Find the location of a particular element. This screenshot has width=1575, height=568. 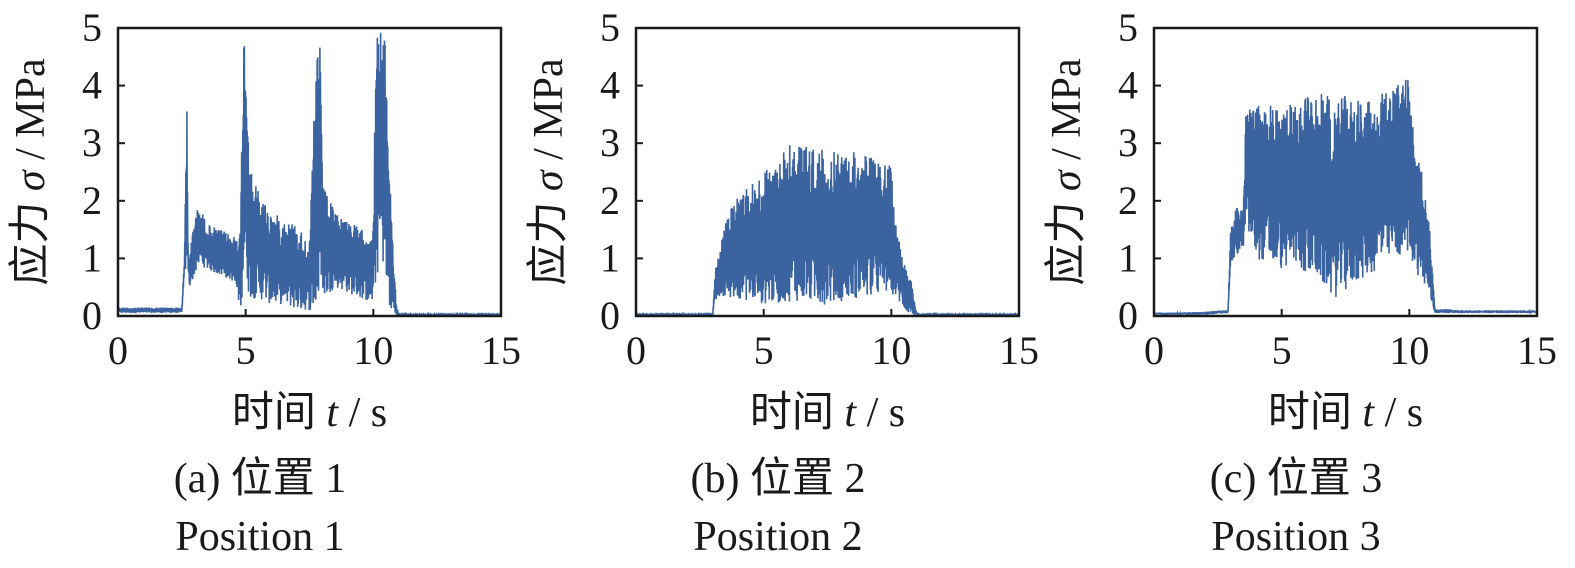

caption-cn: (b) 位置 2 is located at coordinates (778, 479).